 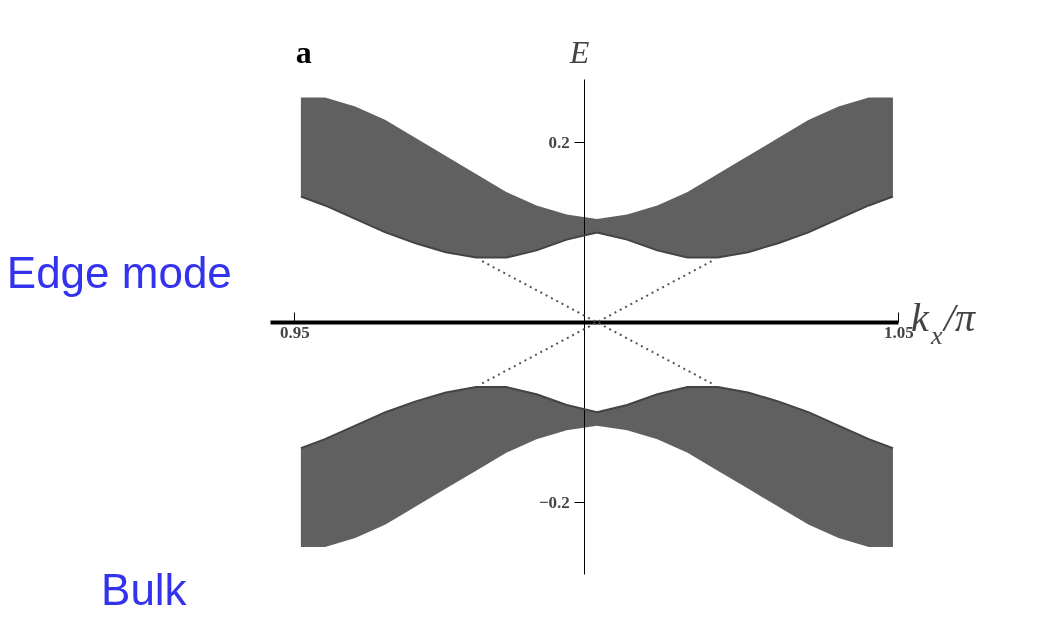 What do you see at coordinates (554, 502) in the screenshot?
I see `y-tick-label: −0.2` at bounding box center [554, 502].